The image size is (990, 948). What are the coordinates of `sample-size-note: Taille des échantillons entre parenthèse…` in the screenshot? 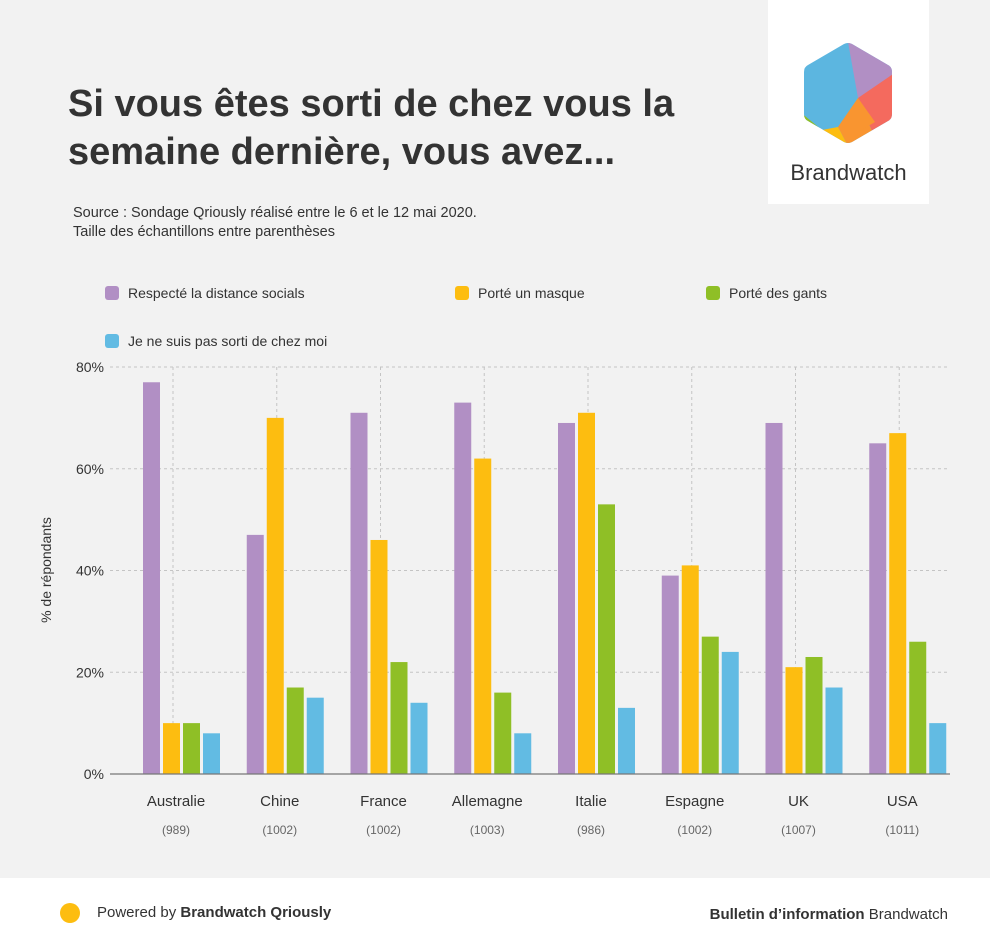 It's located at (204, 232).